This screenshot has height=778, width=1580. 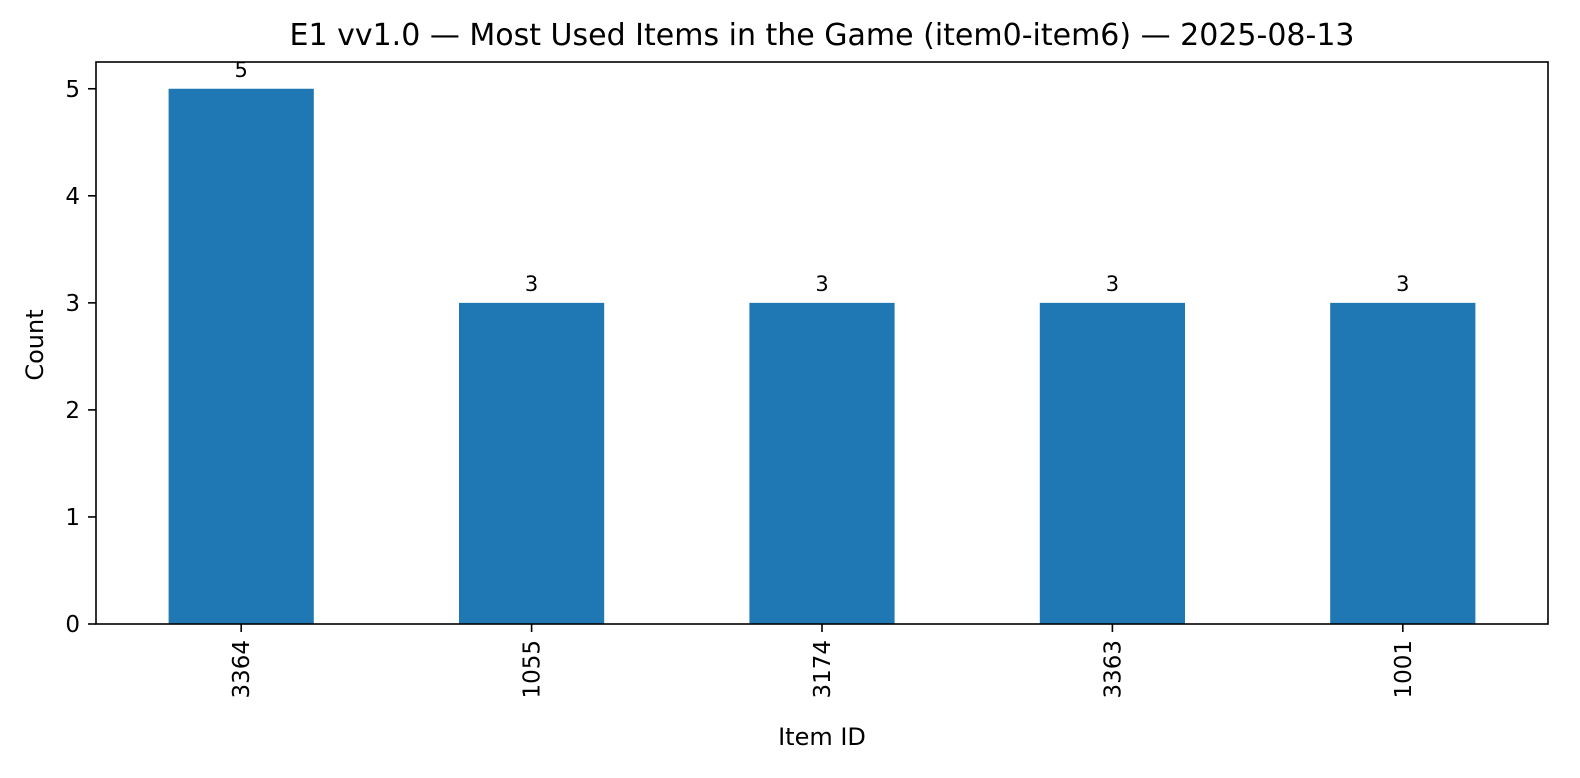 What do you see at coordinates (242, 669) in the screenshot?
I see `x-tick-label-3364: 3364` at bounding box center [242, 669].